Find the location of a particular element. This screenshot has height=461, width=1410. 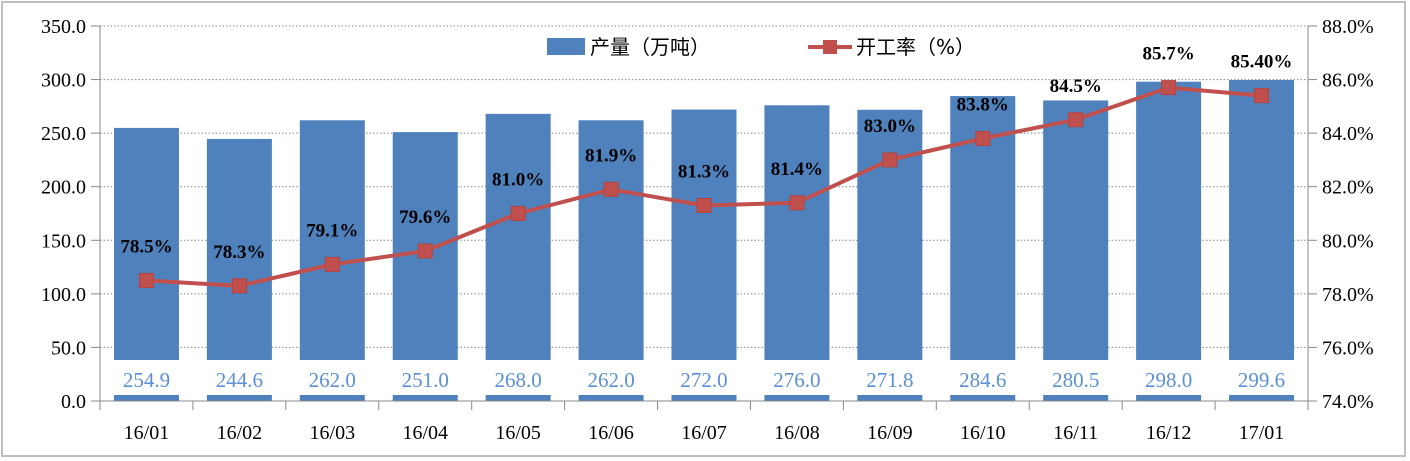

bar-data-label: 299.6 is located at coordinates (1261, 380).